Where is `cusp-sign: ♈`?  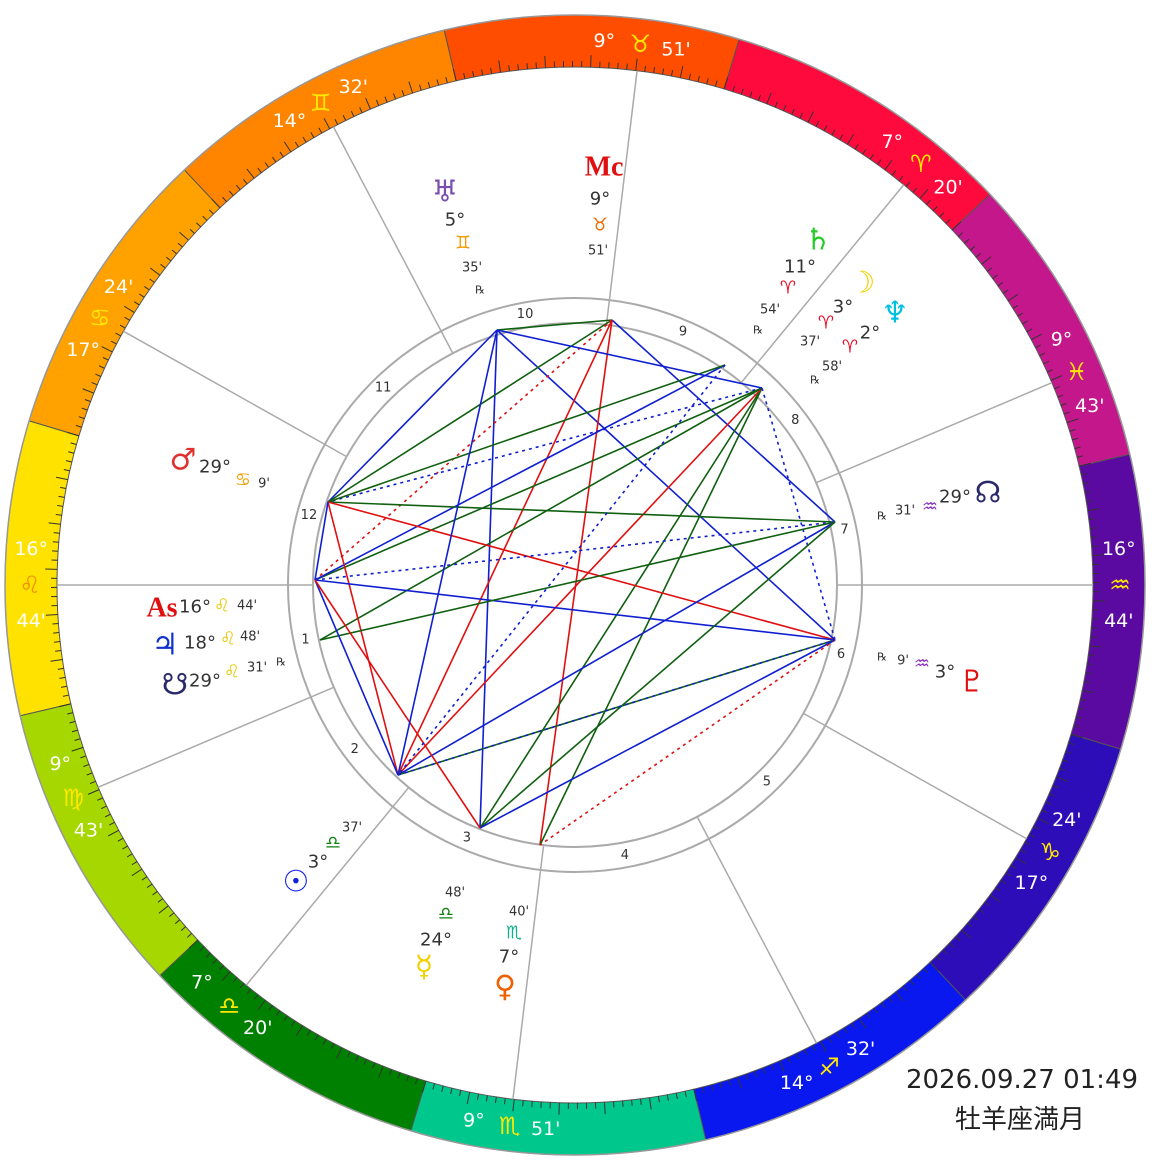 cusp-sign: ♈ is located at coordinates (921, 164).